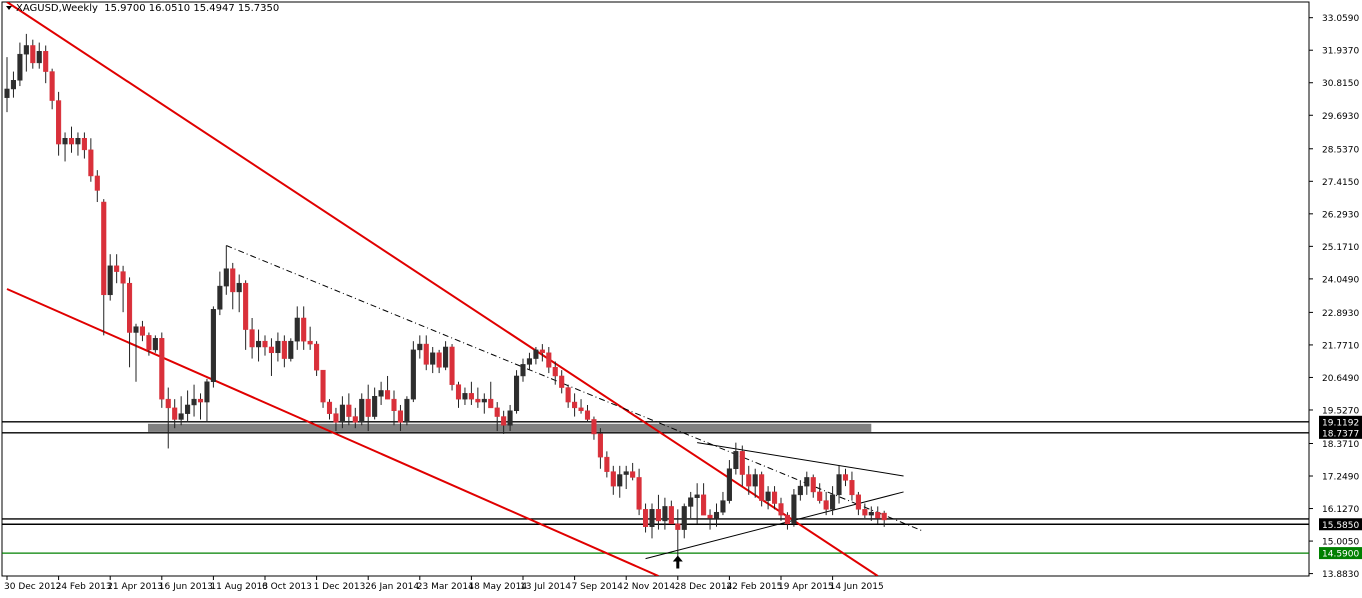 The height and width of the screenshot is (598, 1362). Describe the element at coordinates (857, 587) in the screenshot. I see `x-tick-label: 14 Jun 2015` at that location.